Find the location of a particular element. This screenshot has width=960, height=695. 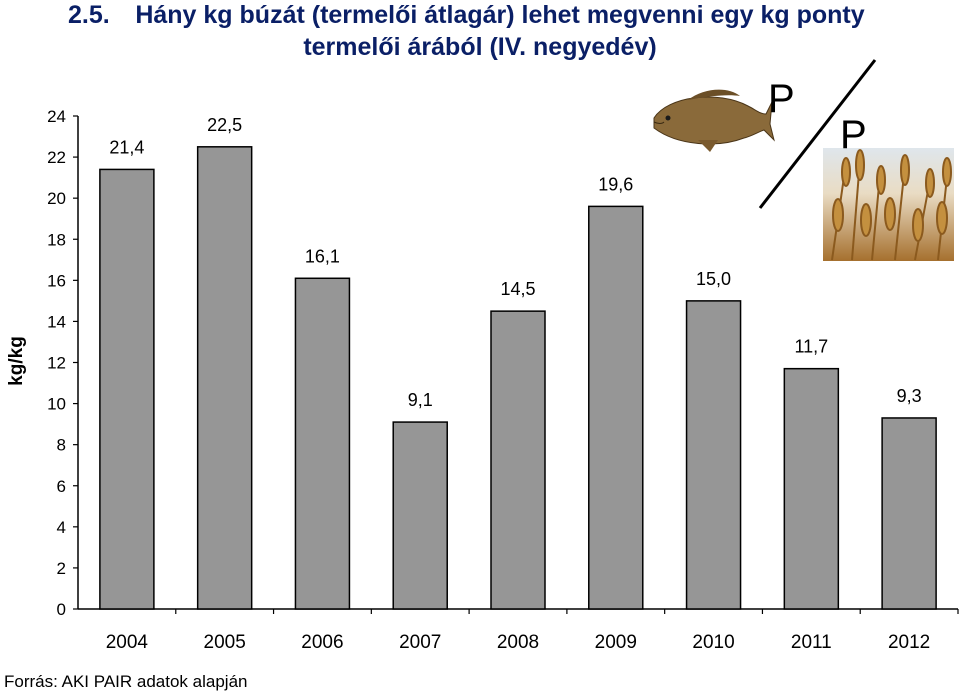

data-label-2006: 16,1 is located at coordinates (322, 256).